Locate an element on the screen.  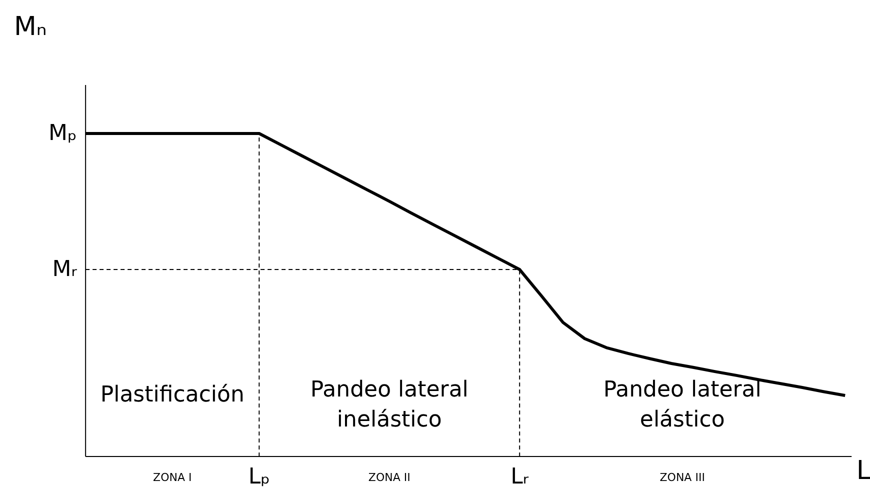
annotation: Pandeo lateral elástico is located at coordinates (682, 404).